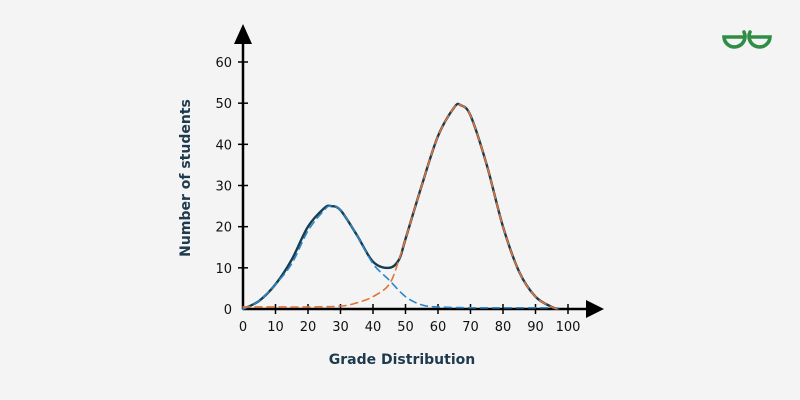 The image size is (800, 400). What do you see at coordinates (503, 327) in the screenshot?
I see `x-tick-label: 80` at bounding box center [503, 327].